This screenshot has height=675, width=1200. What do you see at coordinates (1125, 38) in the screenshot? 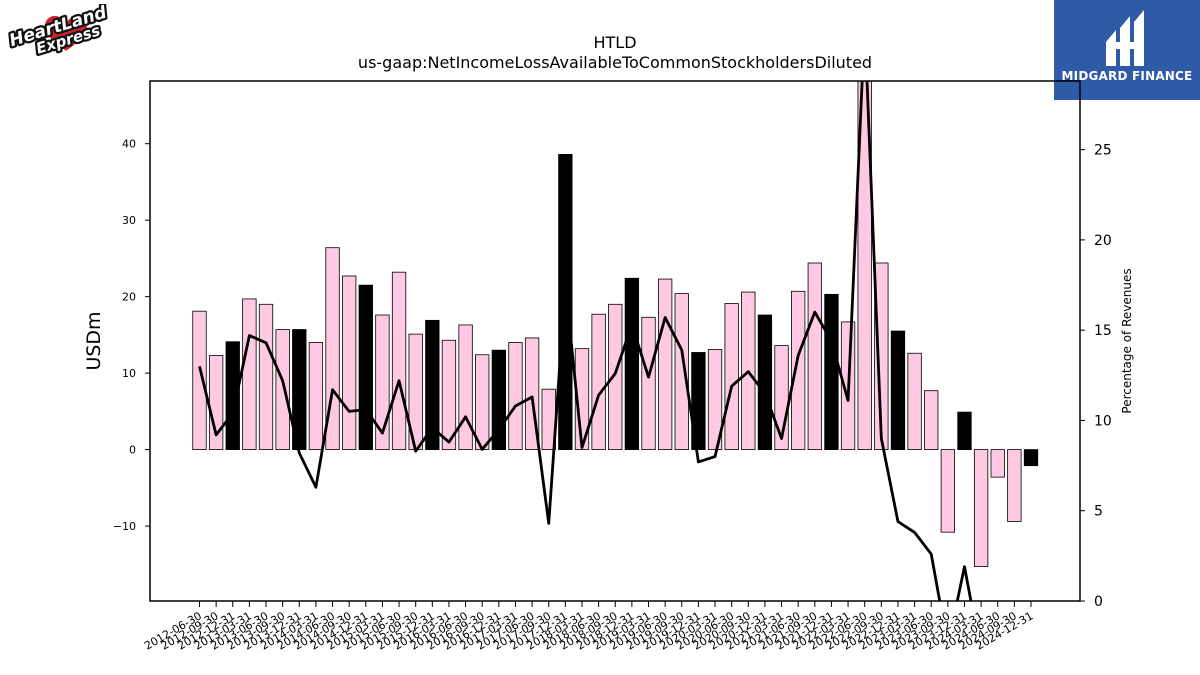
I see `brand-mark-icon` at bounding box center [1125, 38].